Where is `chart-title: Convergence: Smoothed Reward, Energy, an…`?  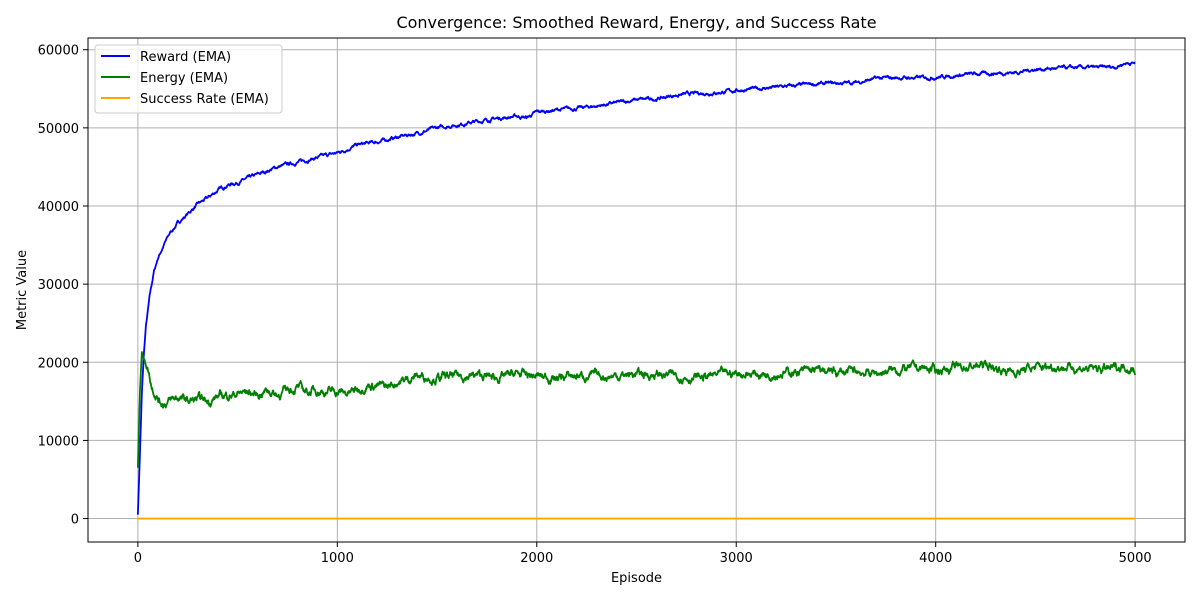
chart-title: Convergence: Smoothed Reward, Energy, an… is located at coordinates (636, 22).